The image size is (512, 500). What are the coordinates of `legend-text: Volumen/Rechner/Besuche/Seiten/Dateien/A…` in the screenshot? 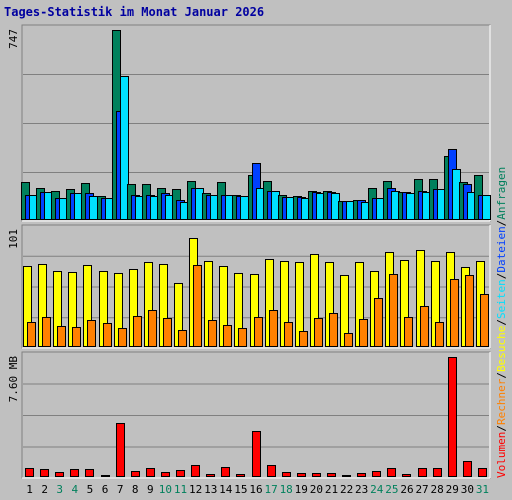 It's located at (501, 322).